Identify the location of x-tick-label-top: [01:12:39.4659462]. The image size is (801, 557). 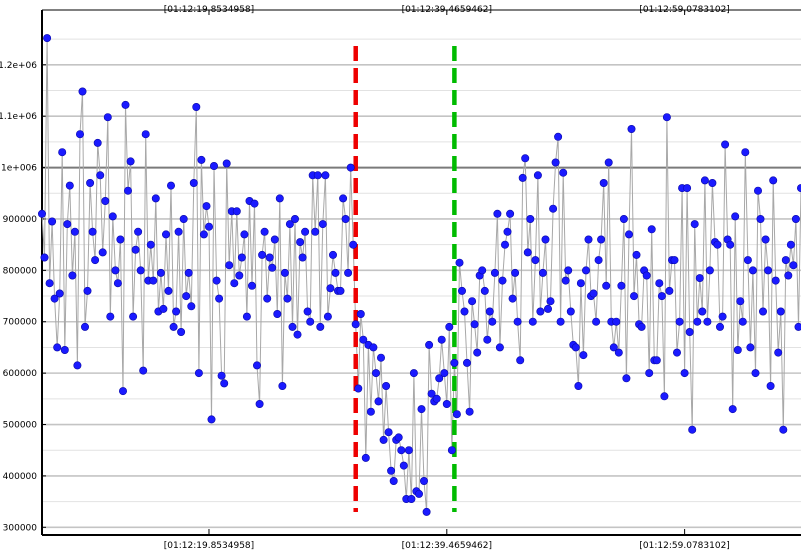
(447, 10).